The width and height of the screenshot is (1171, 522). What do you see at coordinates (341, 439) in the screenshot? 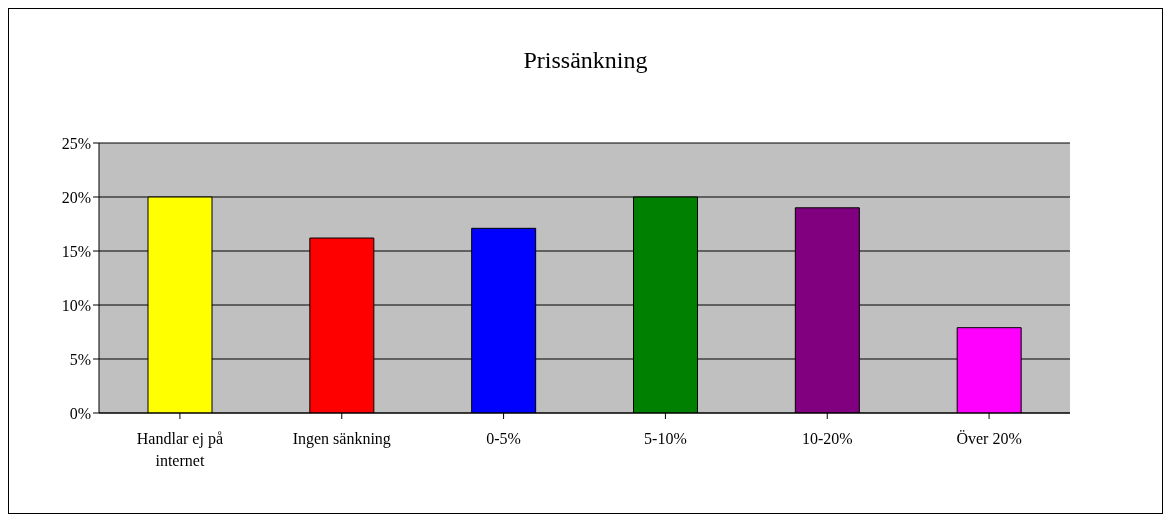
I see `x-tick-label: Ingen sänkning` at bounding box center [341, 439].